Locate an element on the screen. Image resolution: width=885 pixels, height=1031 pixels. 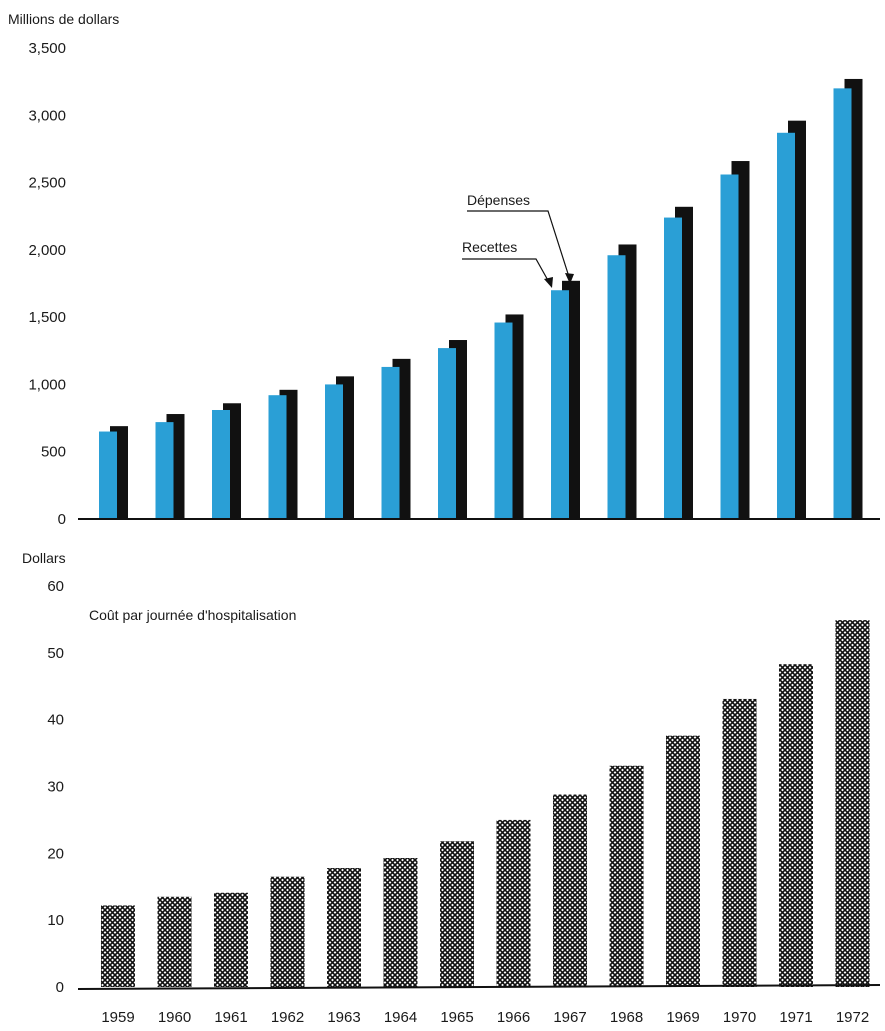
bottom-y-tick-label: 40 is located at coordinates (55, 720).